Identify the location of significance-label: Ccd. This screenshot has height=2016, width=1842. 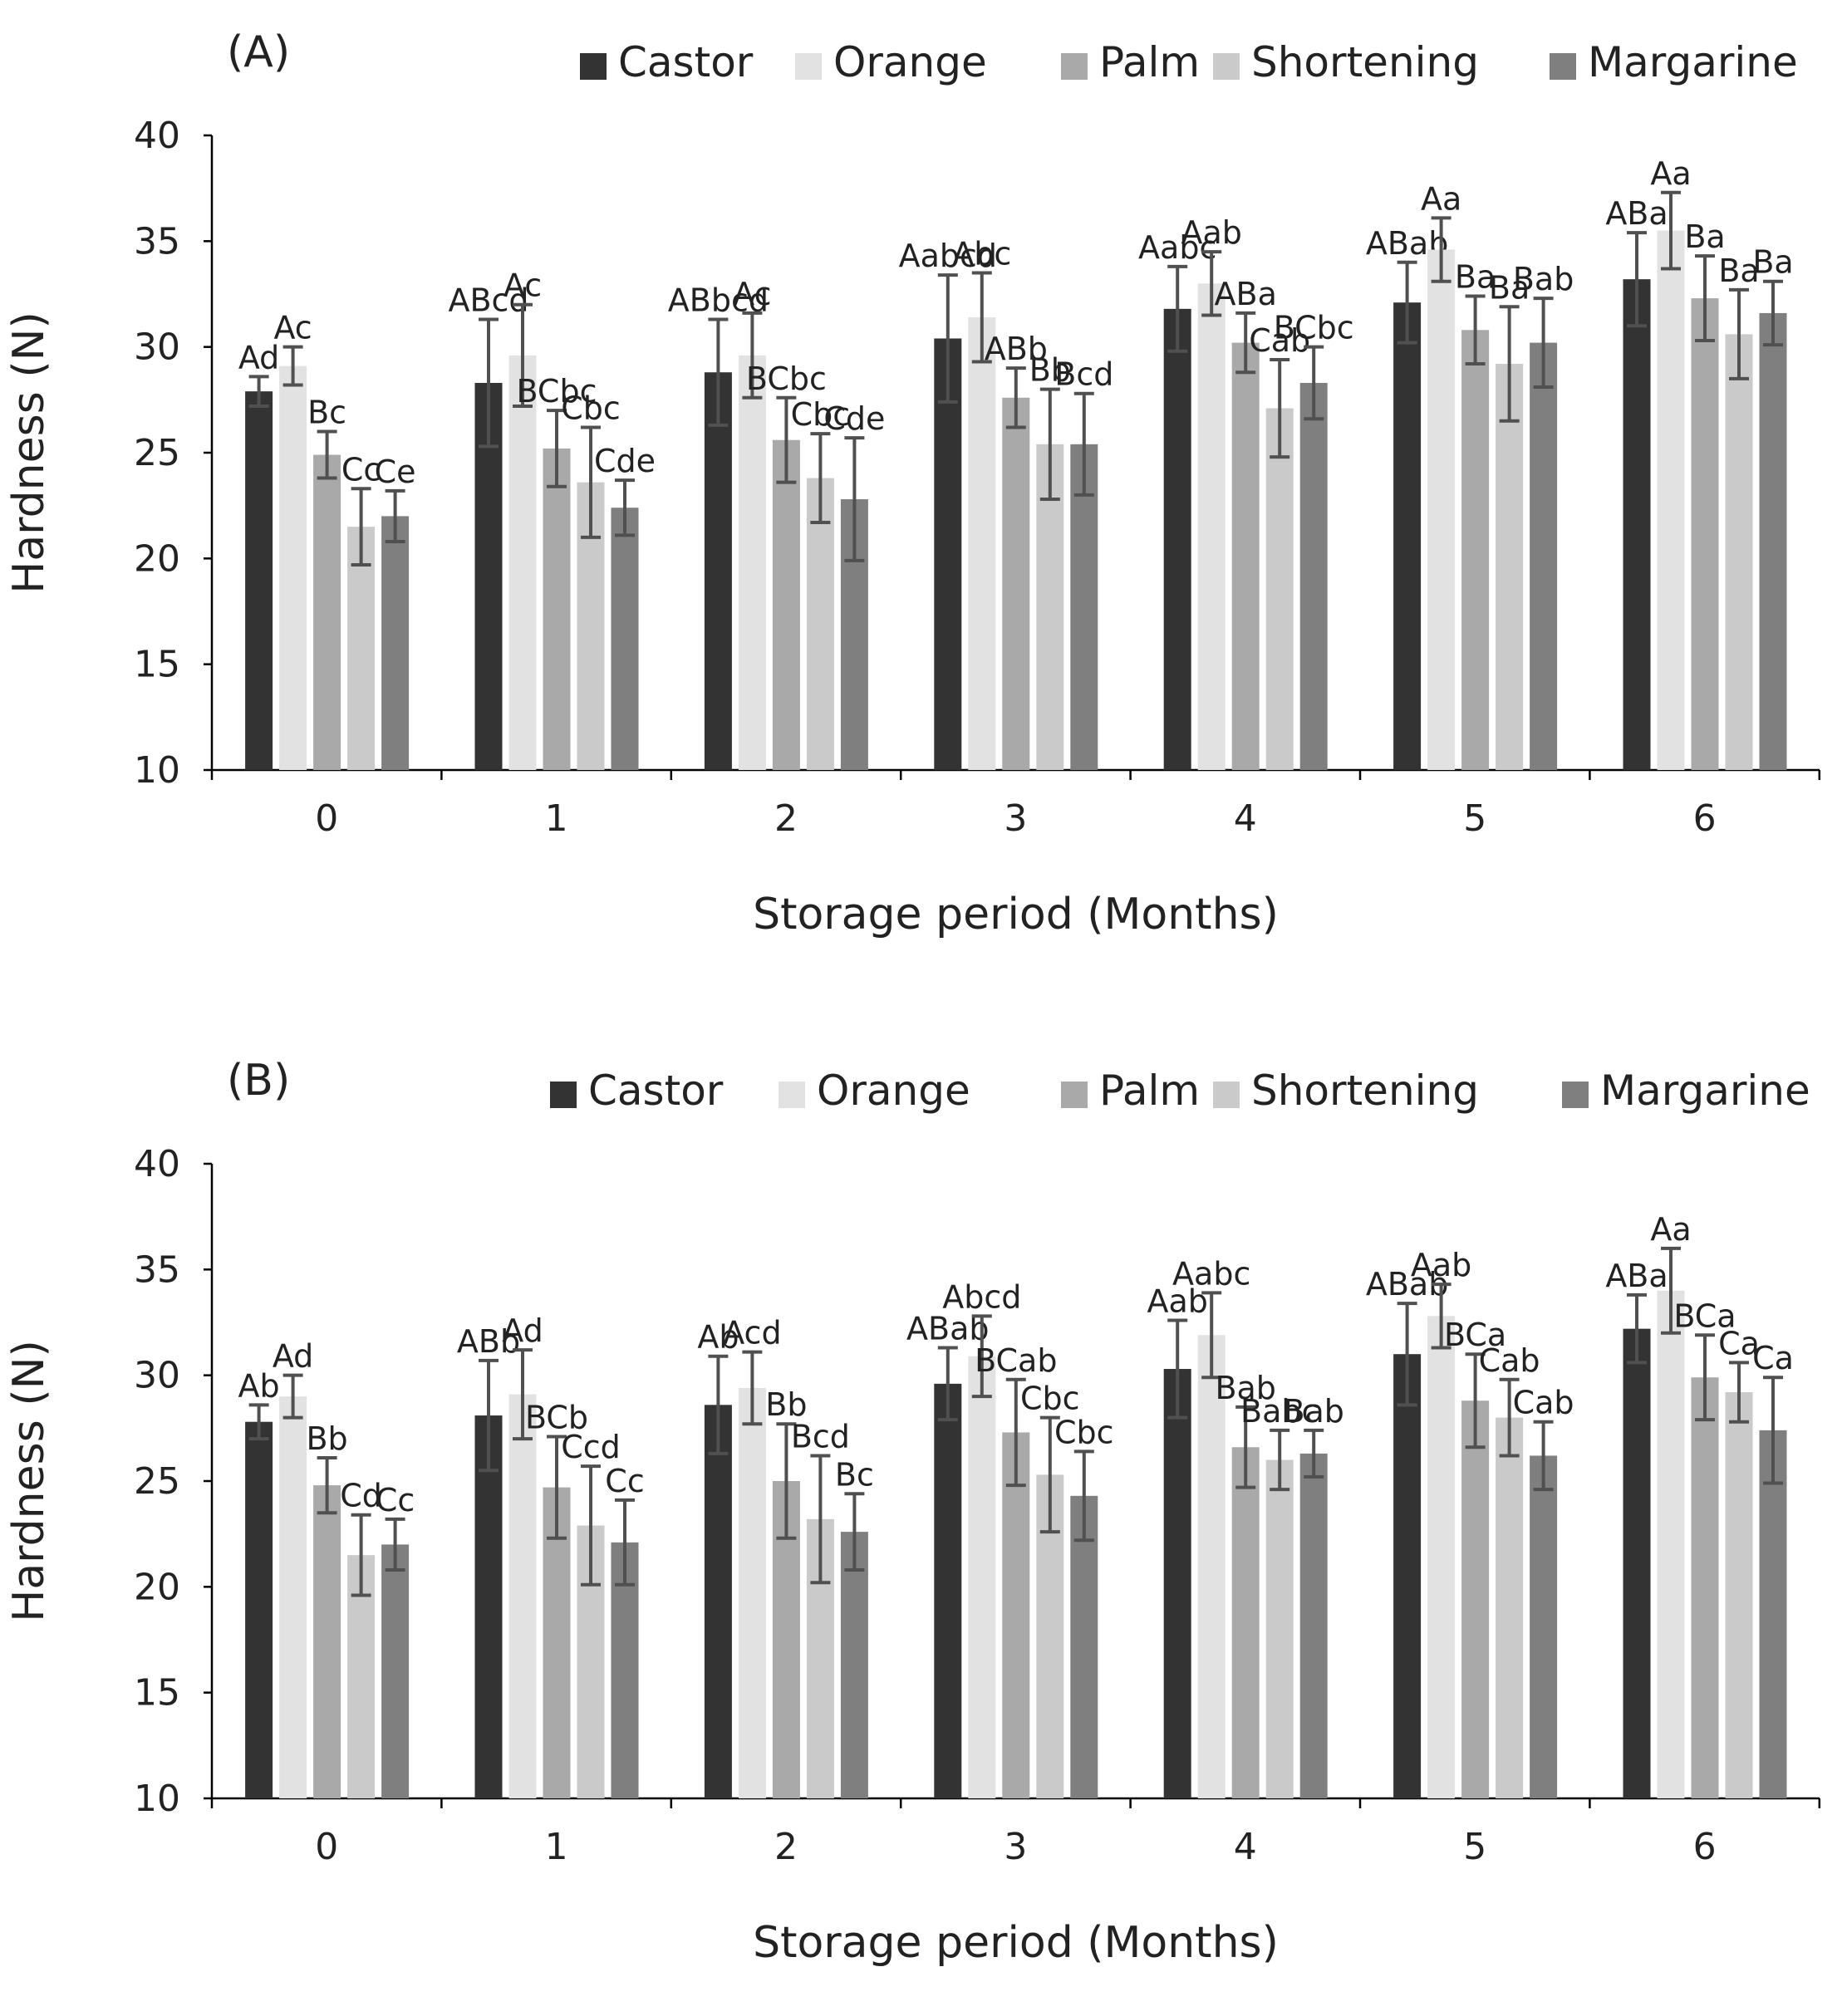
(591, 1447).